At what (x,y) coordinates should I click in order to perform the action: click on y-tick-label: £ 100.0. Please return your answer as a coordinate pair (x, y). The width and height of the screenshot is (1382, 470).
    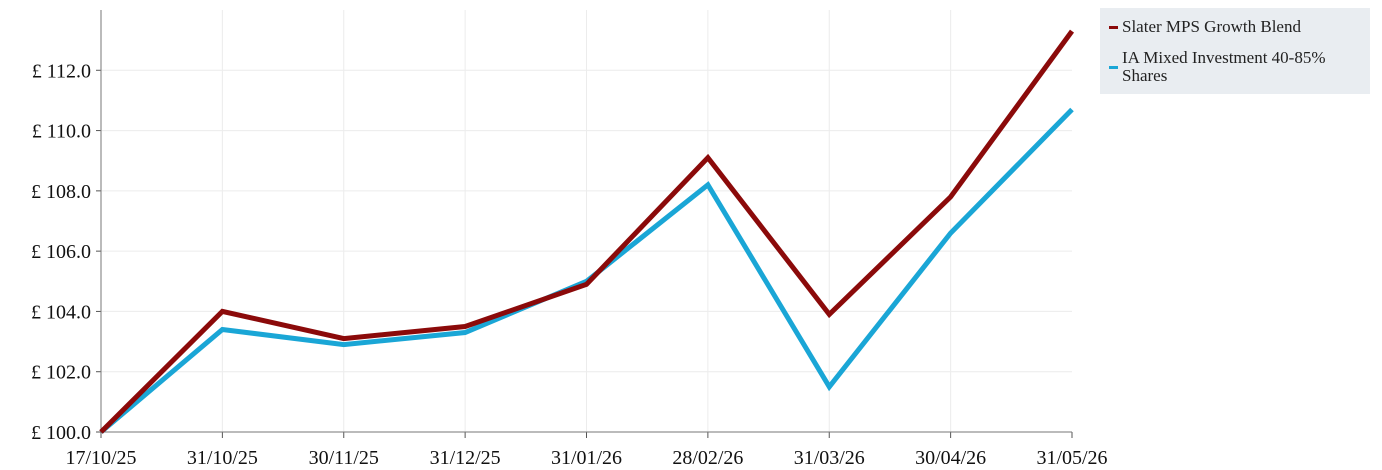
    Looking at the image, I should click on (61, 433).